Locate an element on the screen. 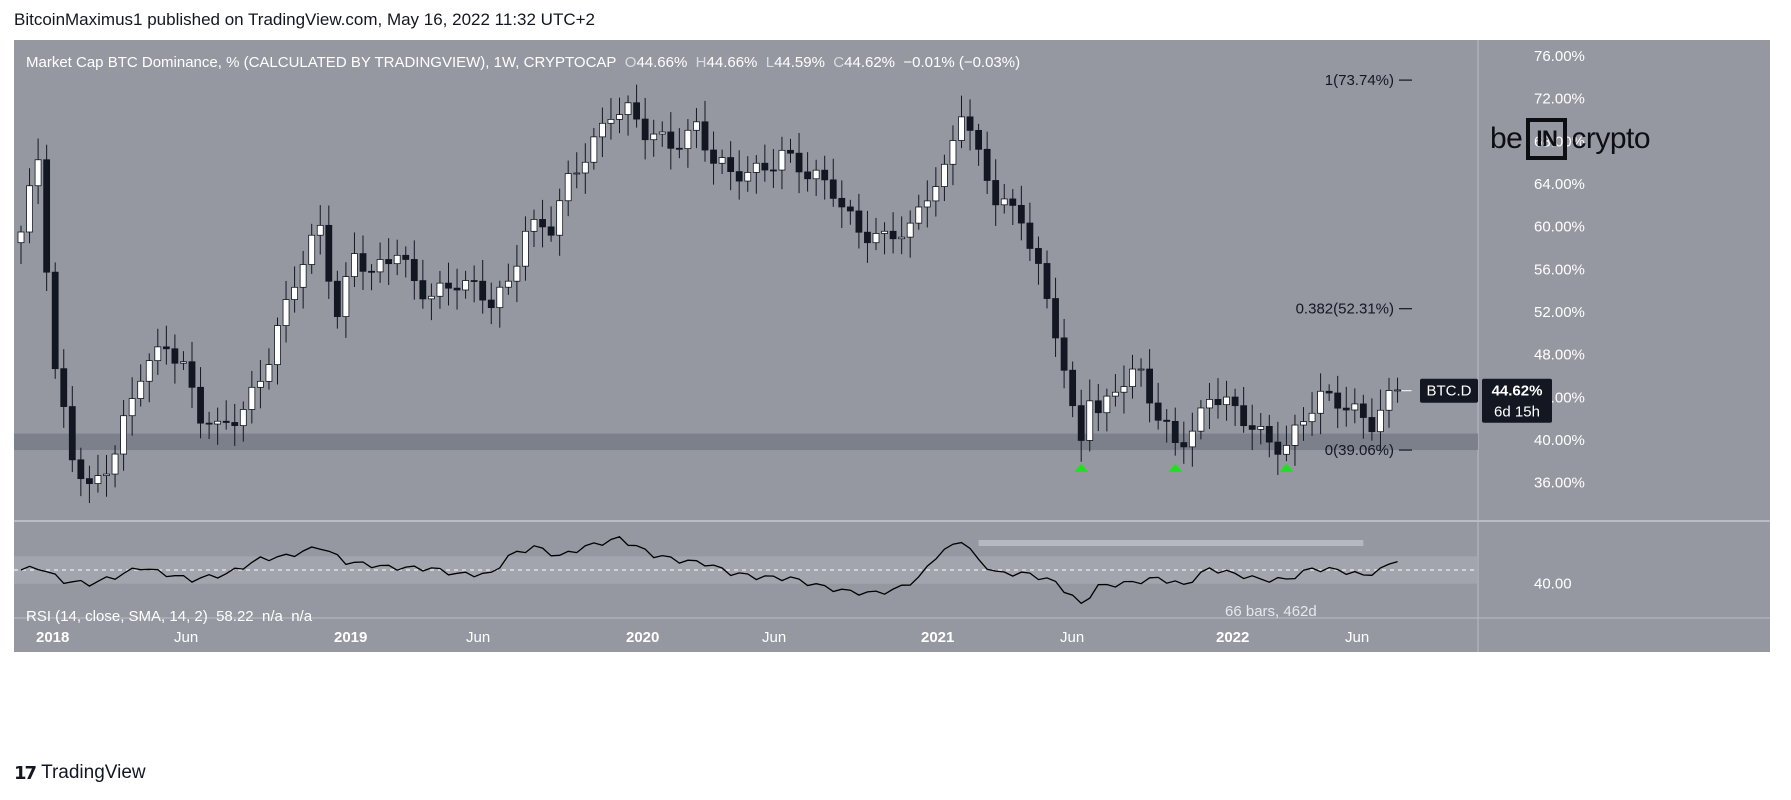 The image size is (1791, 800). y-tick-label: 68.00% is located at coordinates (1559, 141).